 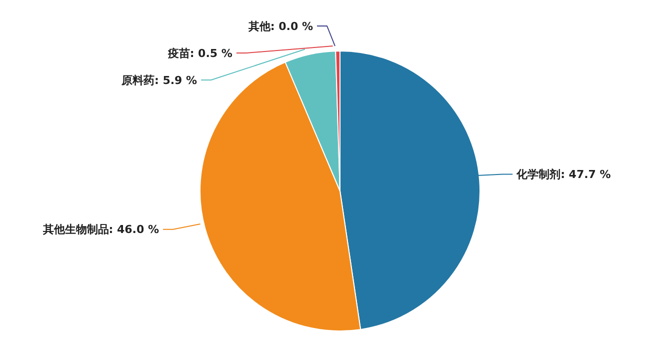 I want to click on category-label: 其他: 0.0 %, so click(x=280, y=26).